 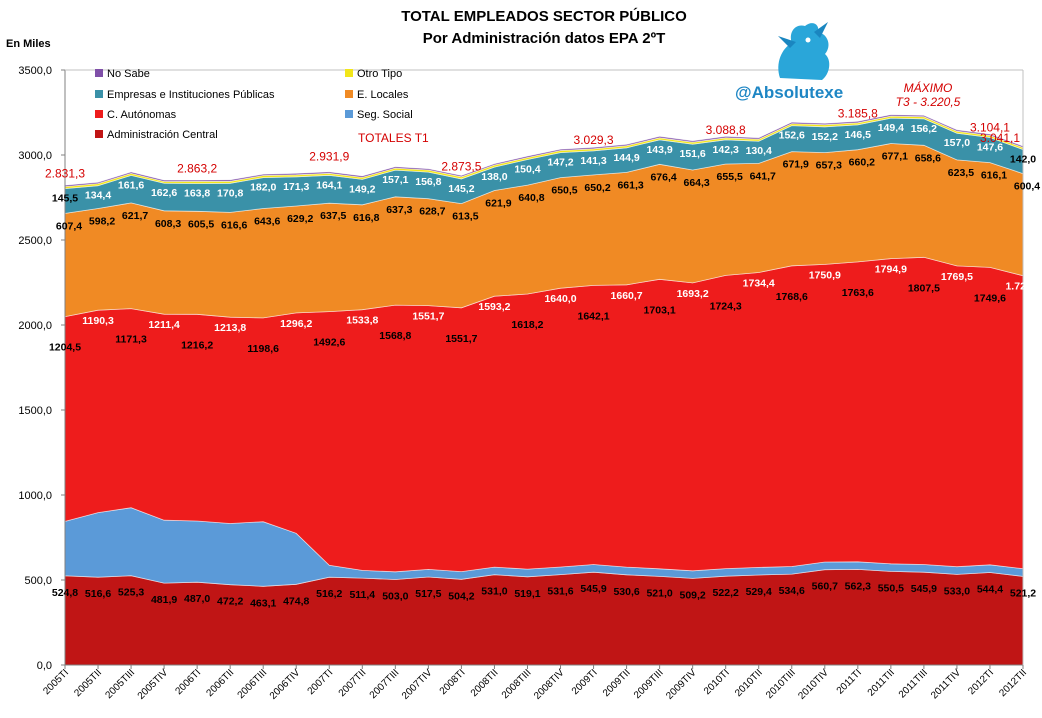 What do you see at coordinates (153, 684) in the screenshot?
I see `x-tick-label: 2005TIV` at bounding box center [153, 684].